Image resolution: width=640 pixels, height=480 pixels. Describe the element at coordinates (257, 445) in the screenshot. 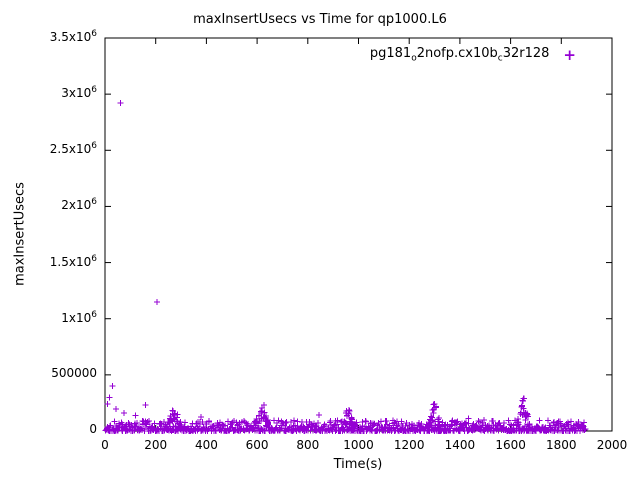

I see `x-tick-label: 600` at that location.